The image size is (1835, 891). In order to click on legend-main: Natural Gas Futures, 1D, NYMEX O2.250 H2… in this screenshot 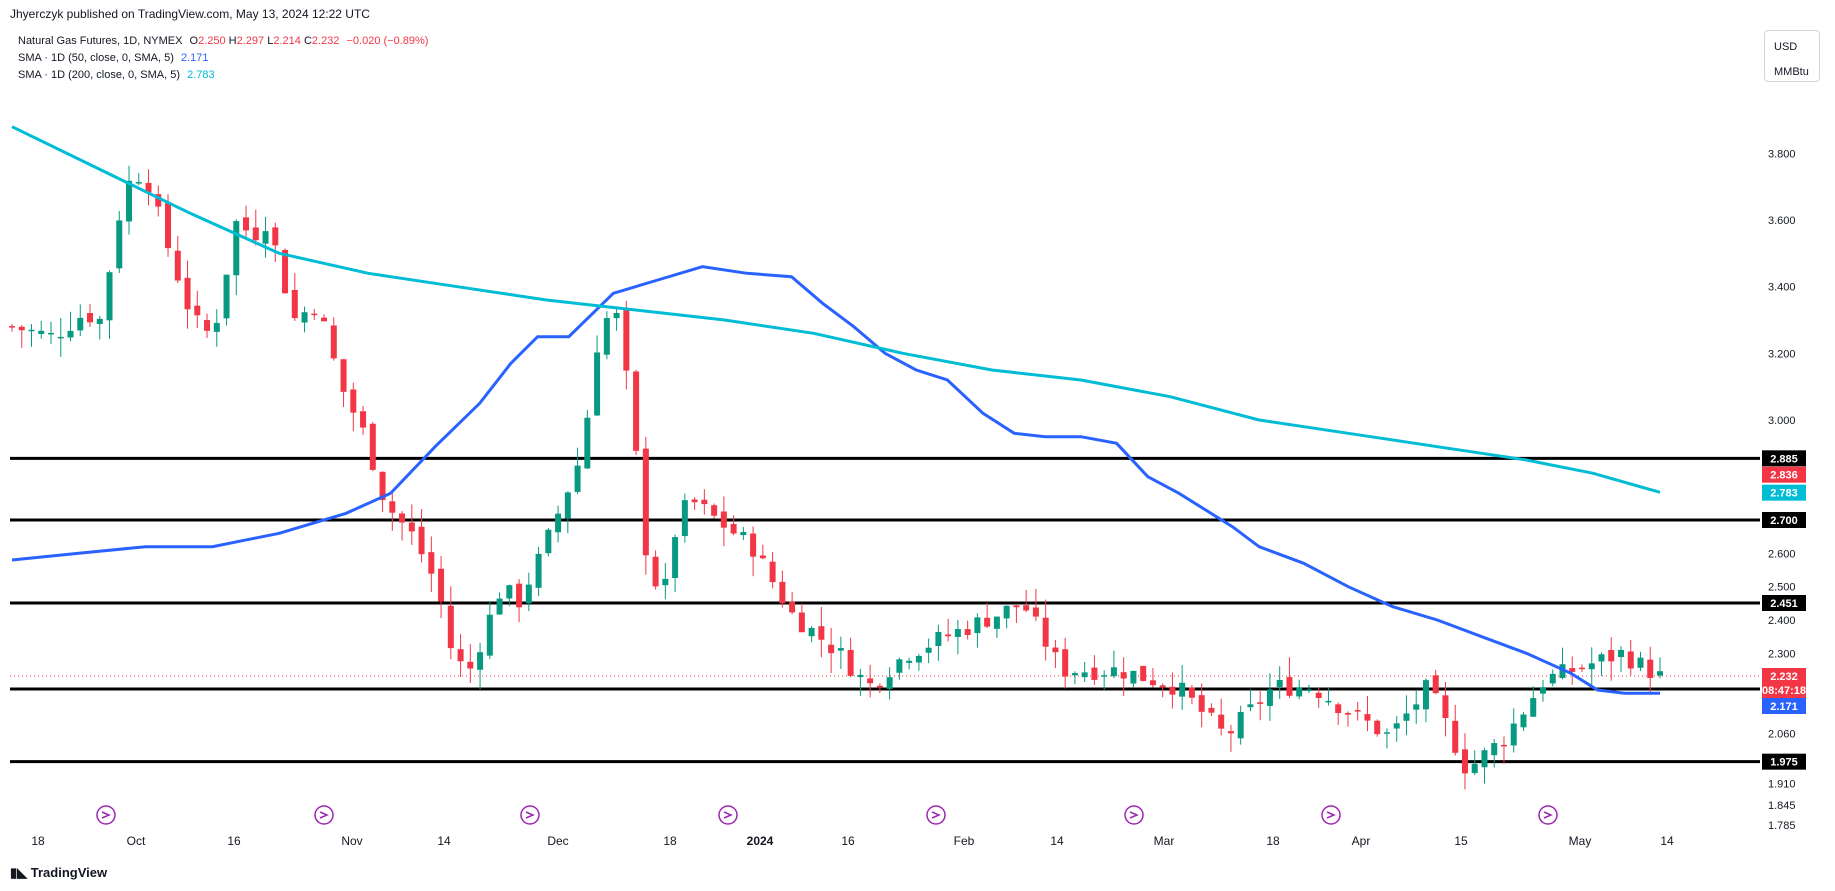, I will do `click(223, 41)`.